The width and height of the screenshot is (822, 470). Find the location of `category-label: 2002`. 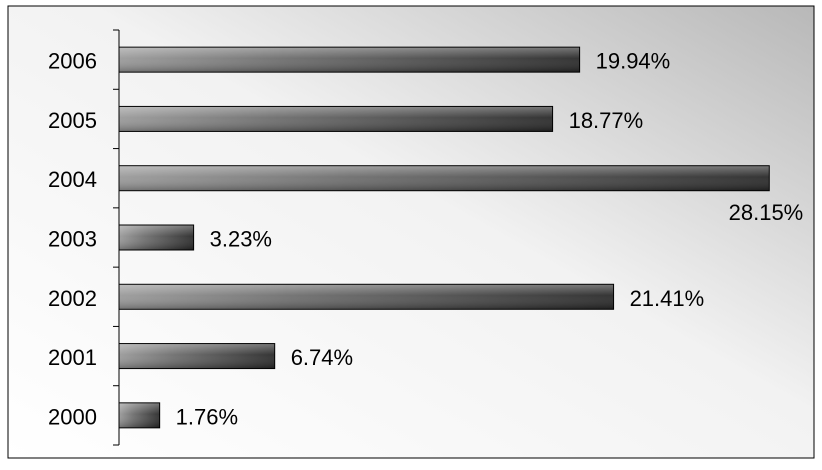

category-label: 2002 is located at coordinates (72, 298).